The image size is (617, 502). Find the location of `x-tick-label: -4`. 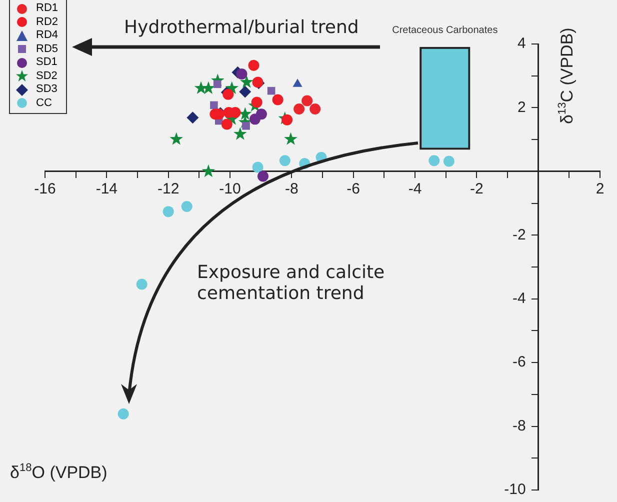

x-tick-label: -4 is located at coordinates (415, 189).